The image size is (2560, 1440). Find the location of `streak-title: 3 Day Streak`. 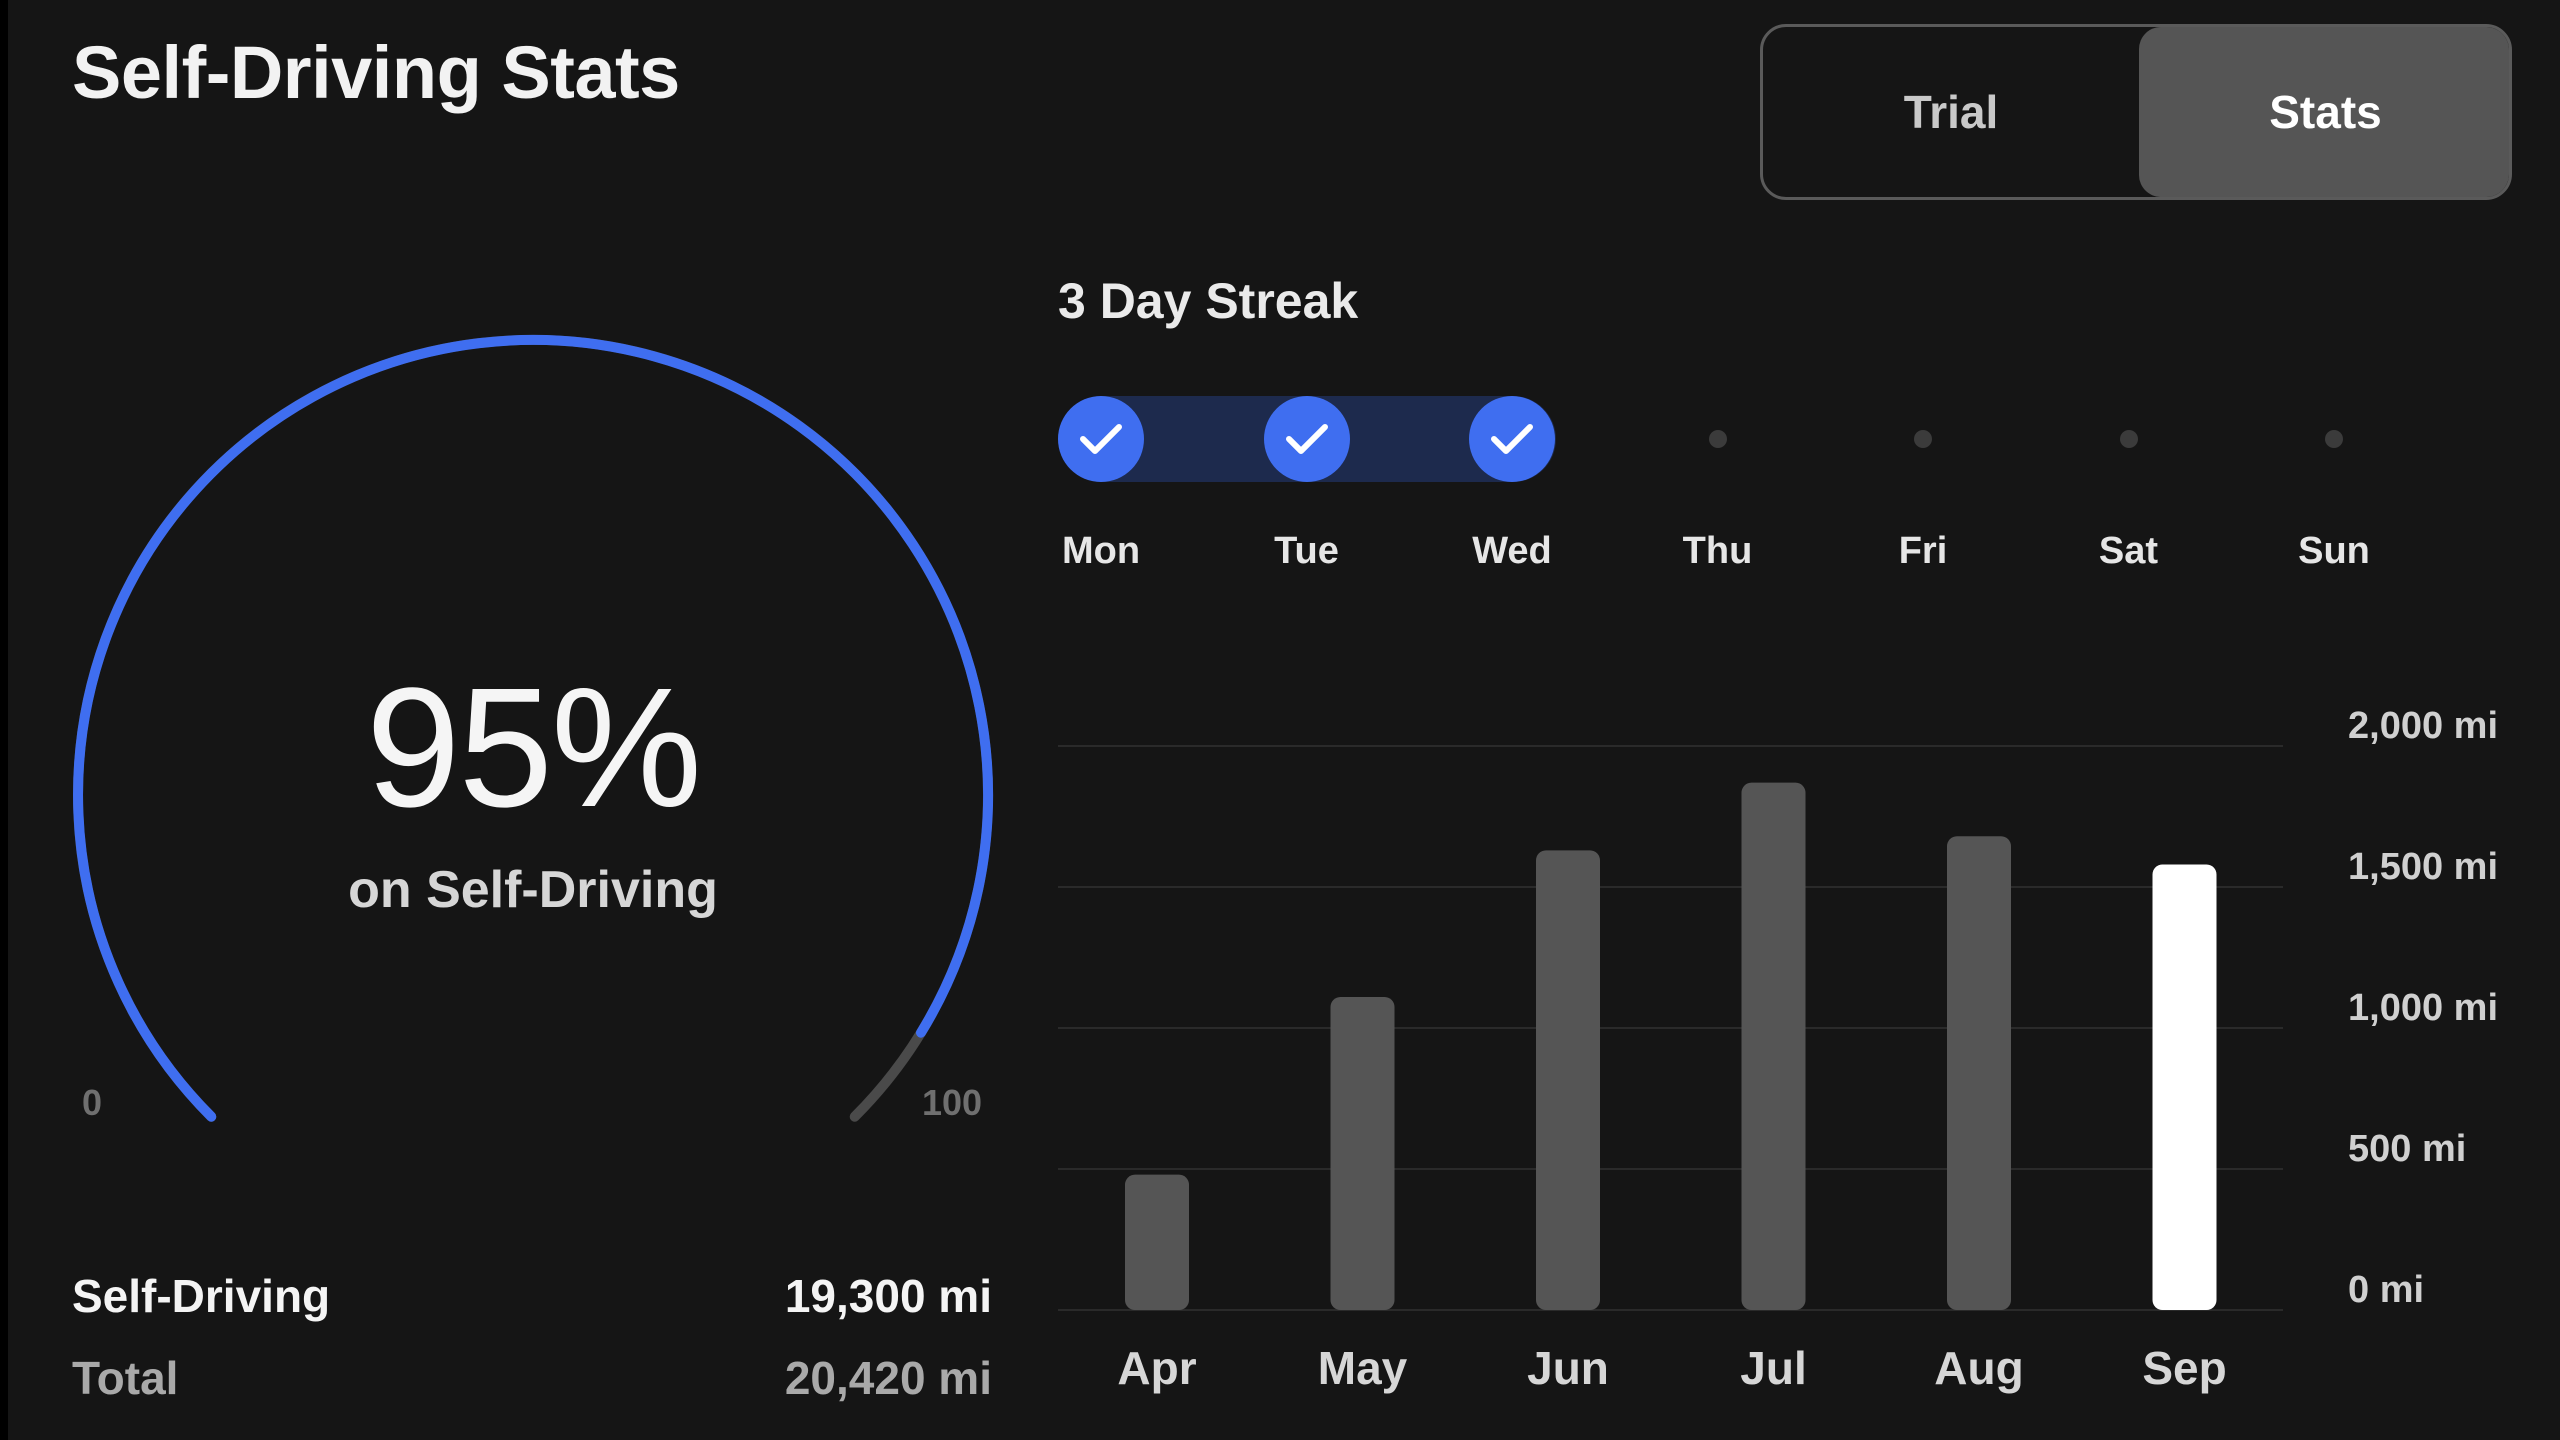

streak-title: 3 Day Streak is located at coordinates (1208, 301).